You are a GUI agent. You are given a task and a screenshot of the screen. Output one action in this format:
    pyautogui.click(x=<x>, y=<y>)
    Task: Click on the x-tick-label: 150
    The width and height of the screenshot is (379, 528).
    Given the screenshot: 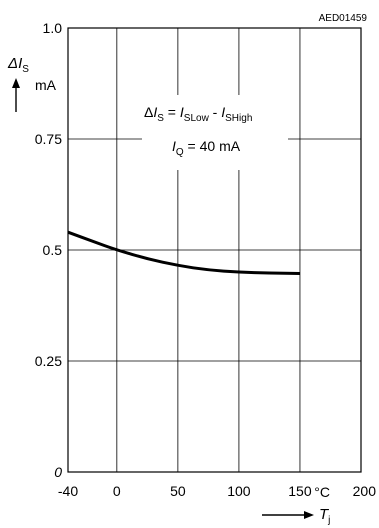 What is the action you would take?
    pyautogui.click(x=300, y=491)
    